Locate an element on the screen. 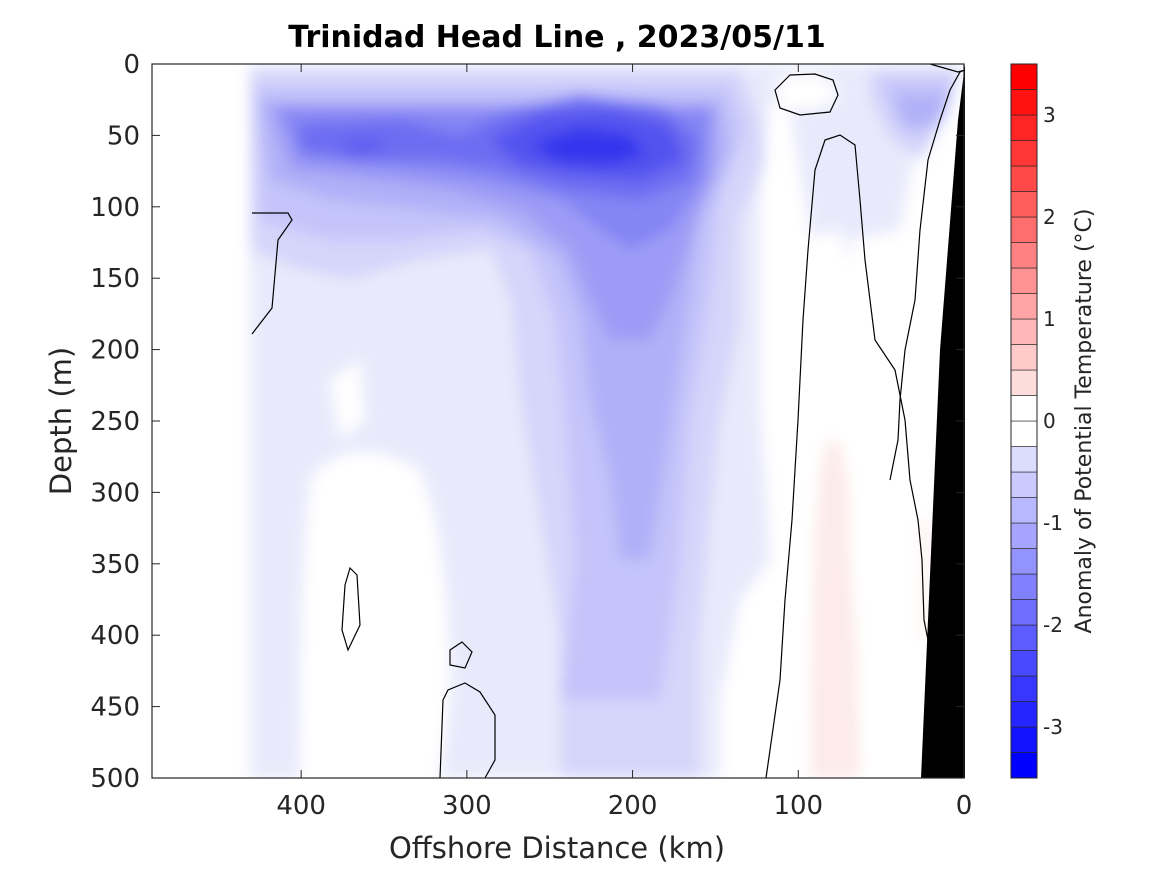 The height and width of the screenshot is (875, 1167). x-axis-title: Offshore Distance (km) is located at coordinates (557, 848).